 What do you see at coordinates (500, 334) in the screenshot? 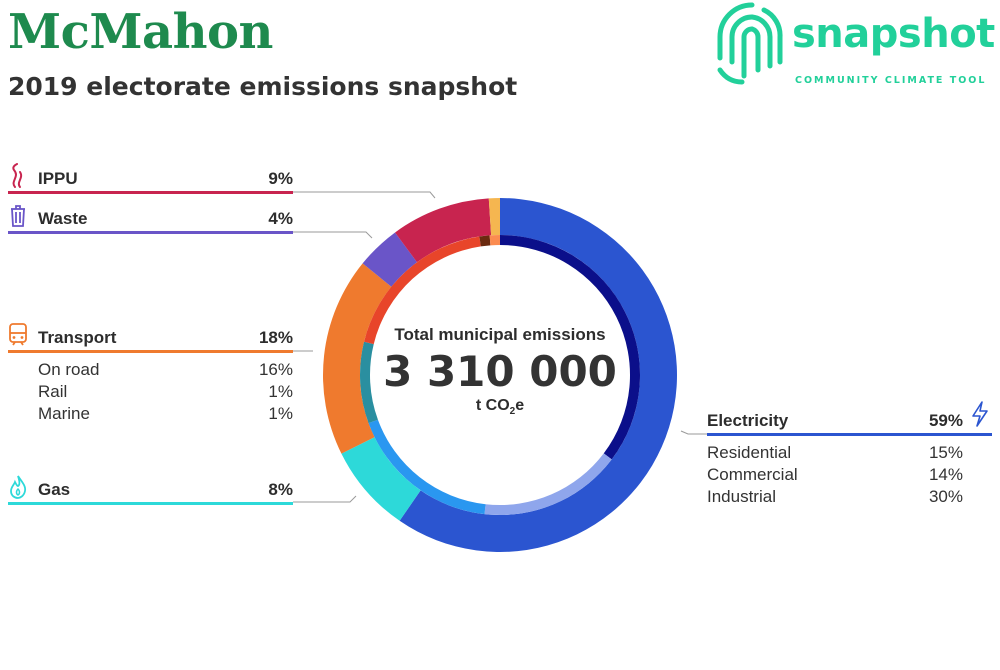
I see `total-emissions-label: Total municipal emissions` at bounding box center [500, 334].